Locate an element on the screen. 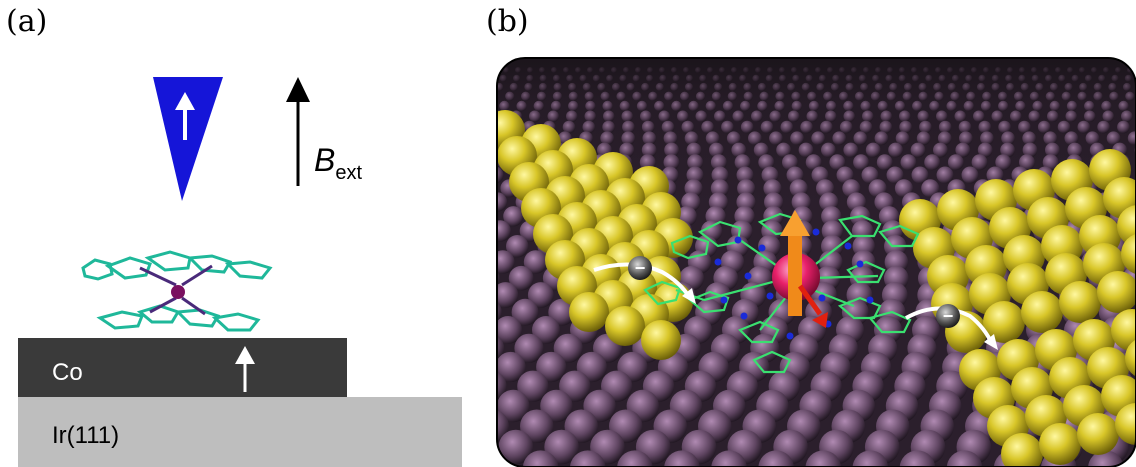 This screenshot has width=1136, height=467. electron-left: − is located at coordinates (644, 280).